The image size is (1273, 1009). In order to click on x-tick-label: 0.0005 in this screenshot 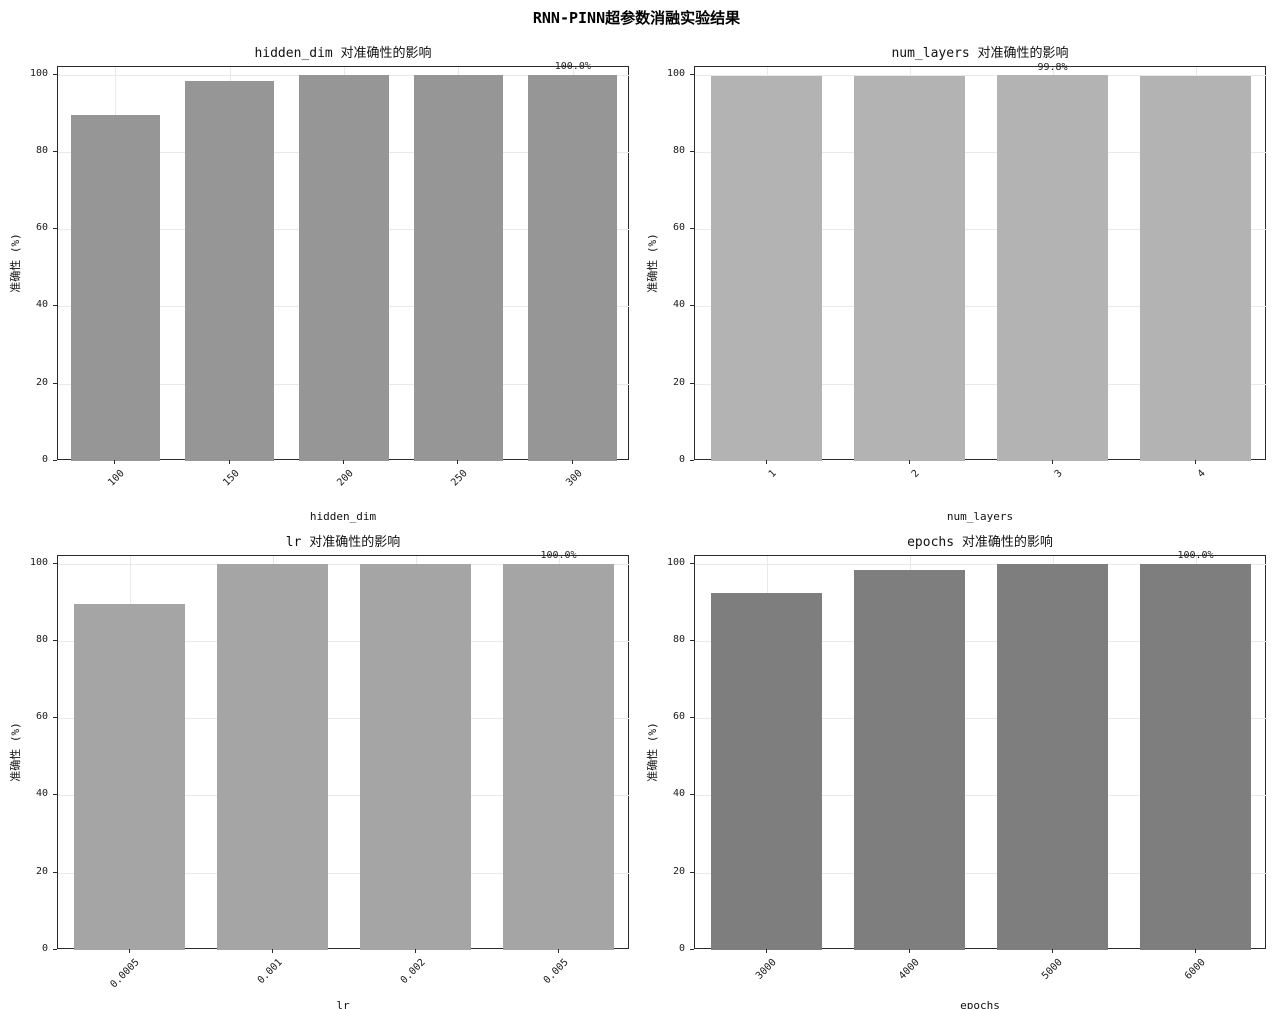, I will do `click(124, 974)`.